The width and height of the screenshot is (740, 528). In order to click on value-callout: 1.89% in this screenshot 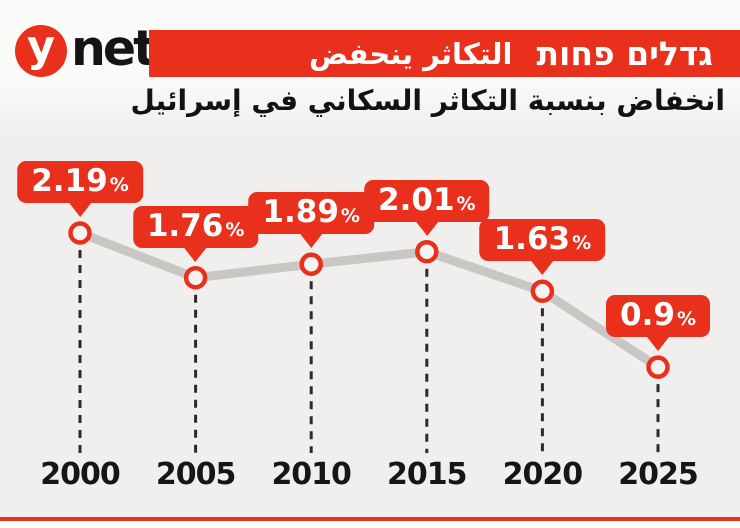, I will do `click(311, 213)`.